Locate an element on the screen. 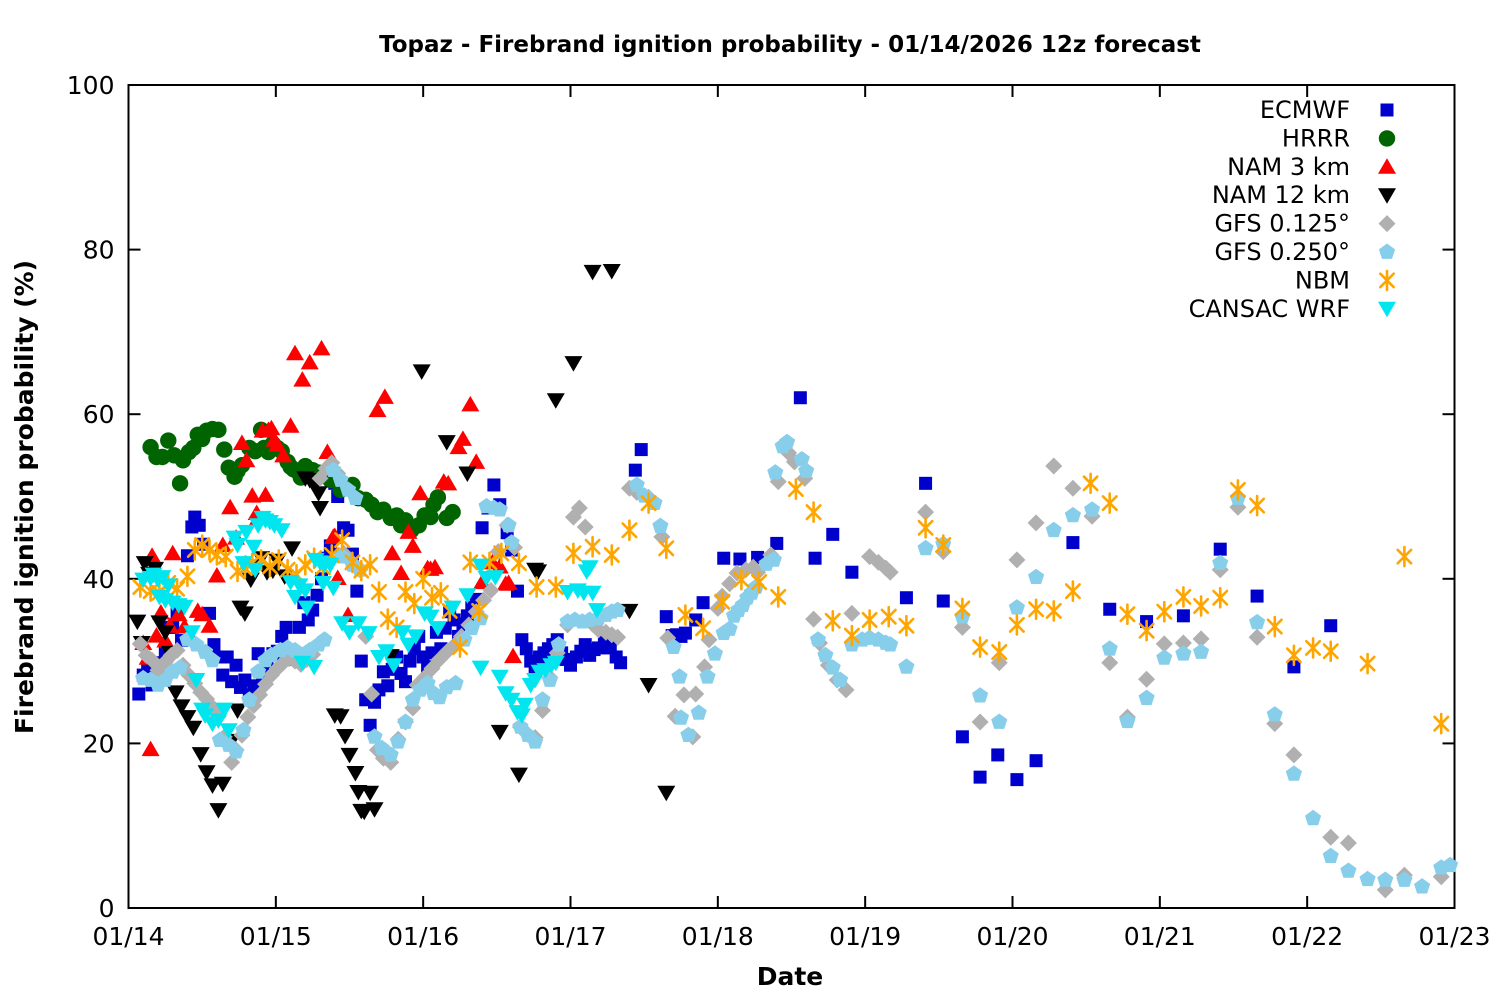  x-axis-title: Date is located at coordinates (790, 976).